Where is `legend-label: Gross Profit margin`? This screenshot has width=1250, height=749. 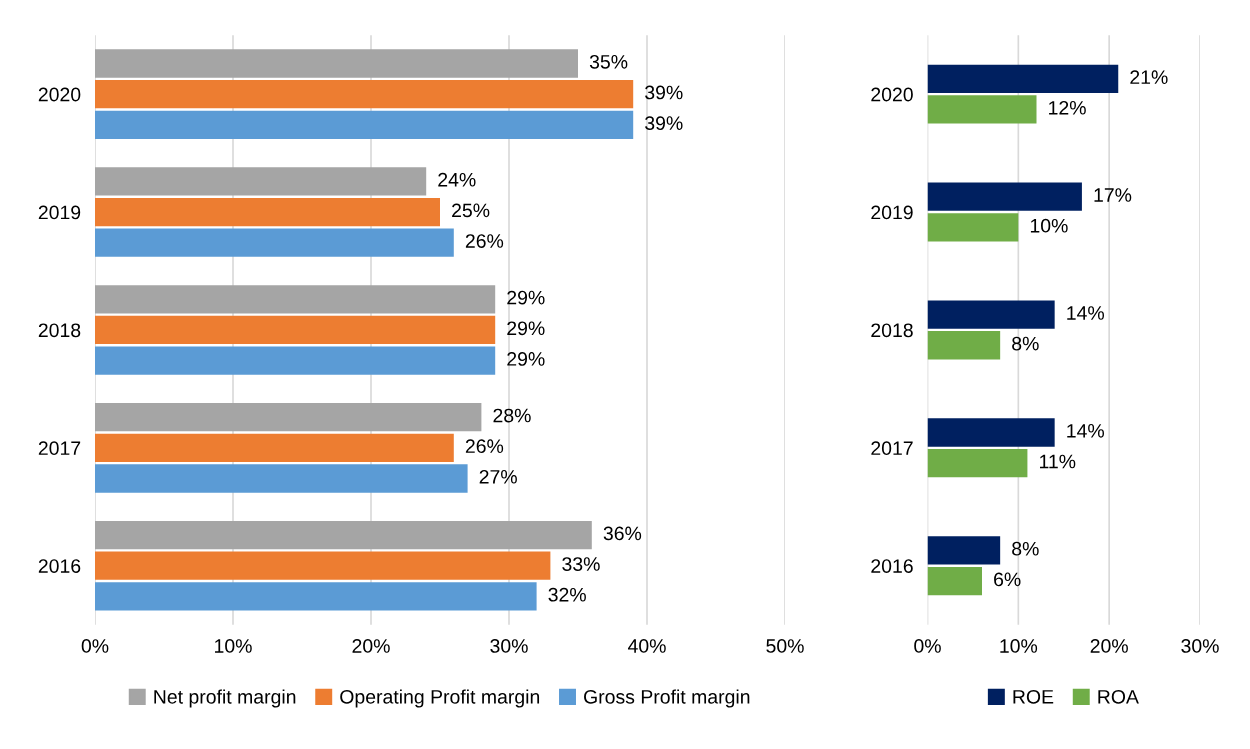 legend-label: Gross Profit margin is located at coordinates (667, 698).